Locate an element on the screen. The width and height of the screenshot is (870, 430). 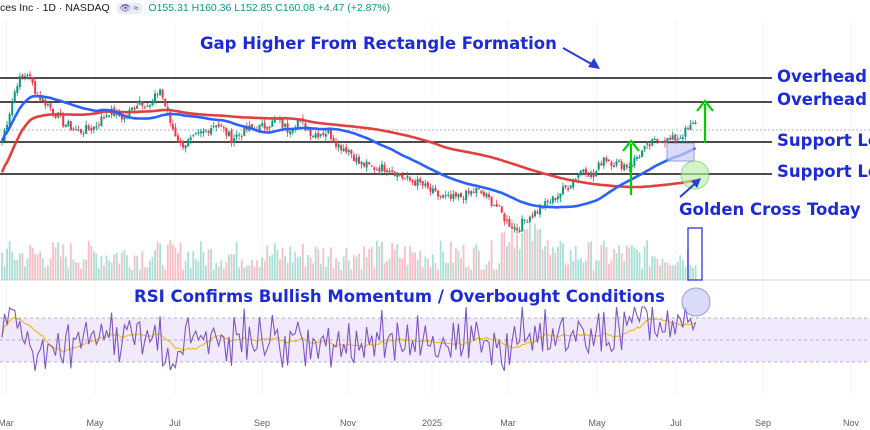
eye-icon: 👁 ≈ is located at coordinates (129, 8).